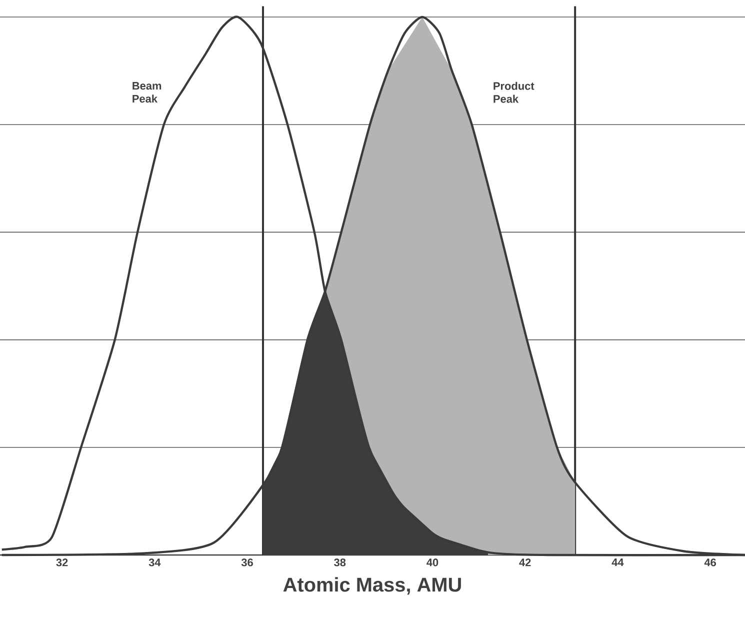  What do you see at coordinates (514, 92) in the screenshot?
I see `text: Product Peak` at bounding box center [514, 92].